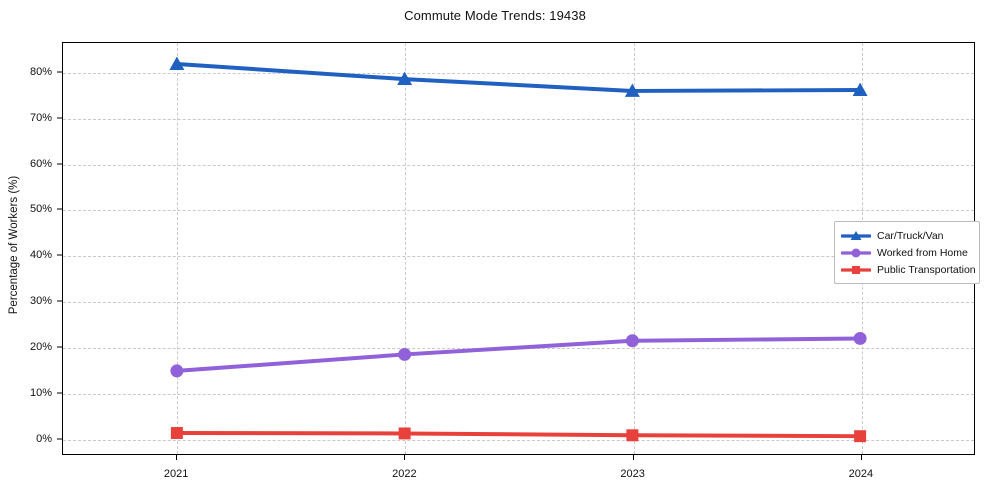 The image size is (990, 490). I want to click on x-axis-ticks: 2021 2022 2023 2024, so click(518, 472).